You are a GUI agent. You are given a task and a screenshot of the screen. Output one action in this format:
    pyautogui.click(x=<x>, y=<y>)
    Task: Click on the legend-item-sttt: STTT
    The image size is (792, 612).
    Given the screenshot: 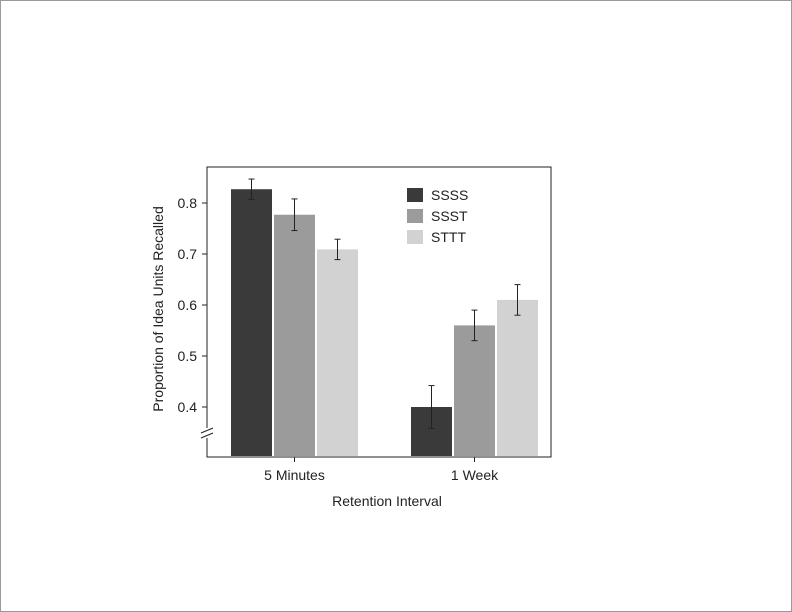 What is the action you would take?
    pyautogui.click(x=436, y=237)
    